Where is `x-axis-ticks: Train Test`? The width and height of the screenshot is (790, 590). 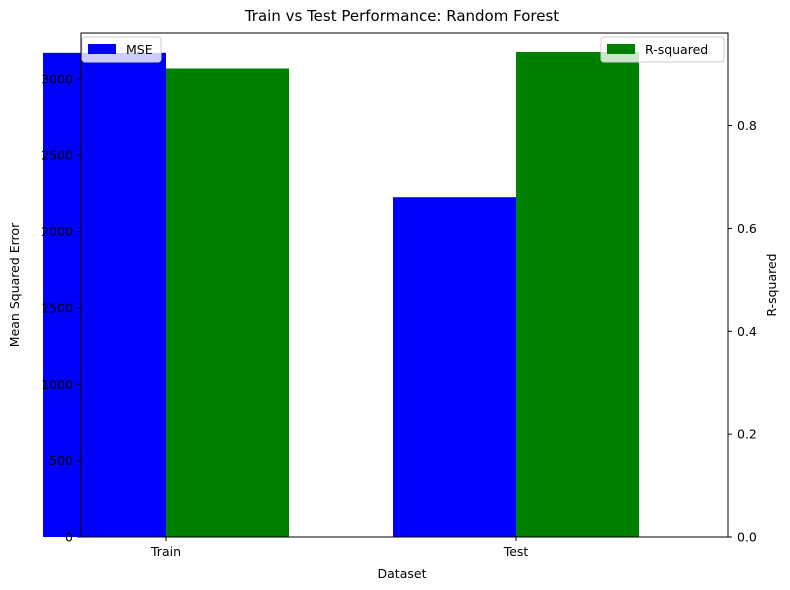
x-axis-ticks: Train Test is located at coordinates (339, 548).